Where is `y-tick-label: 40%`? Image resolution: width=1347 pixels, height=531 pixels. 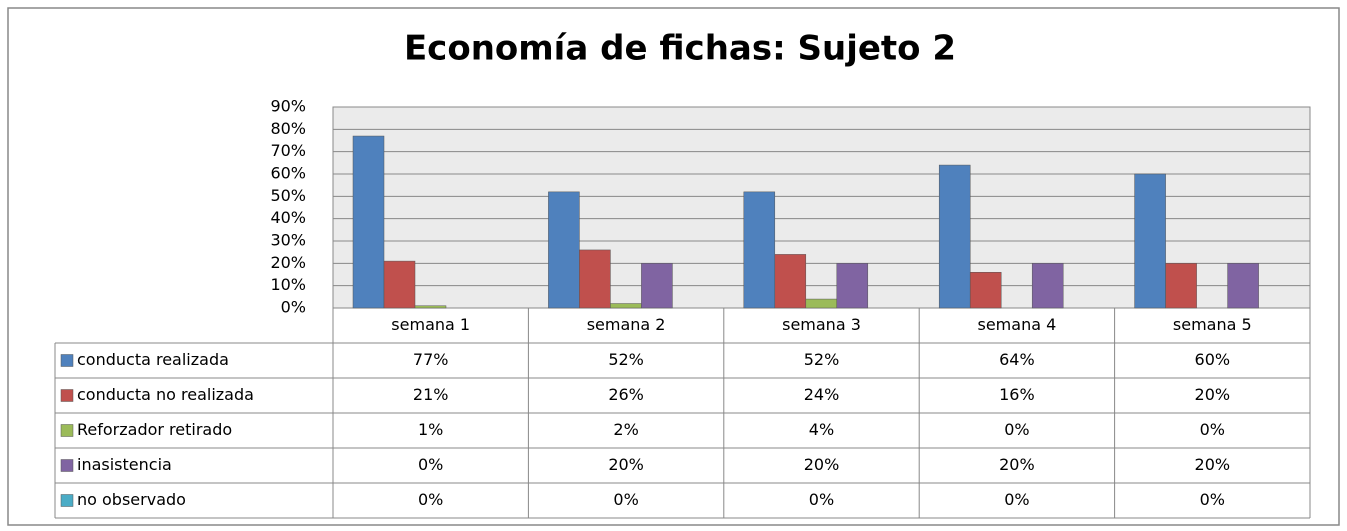 y-tick-label: 40% is located at coordinates (288, 217).